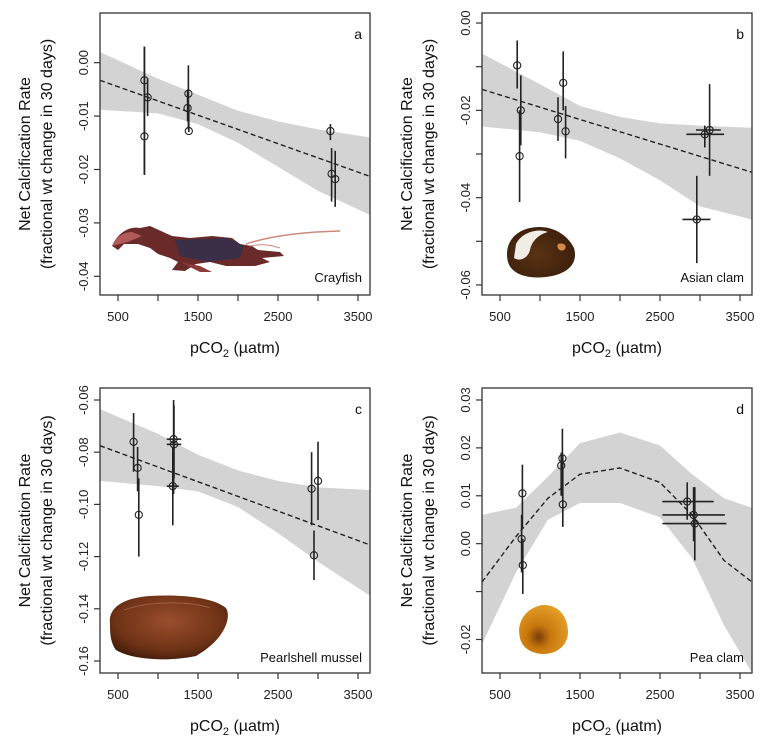  Describe the element at coordinates (239, 705) in the screenshot. I see `x-axis-c: 500 1500 2500 3500 pCO2 (µatm)` at that location.